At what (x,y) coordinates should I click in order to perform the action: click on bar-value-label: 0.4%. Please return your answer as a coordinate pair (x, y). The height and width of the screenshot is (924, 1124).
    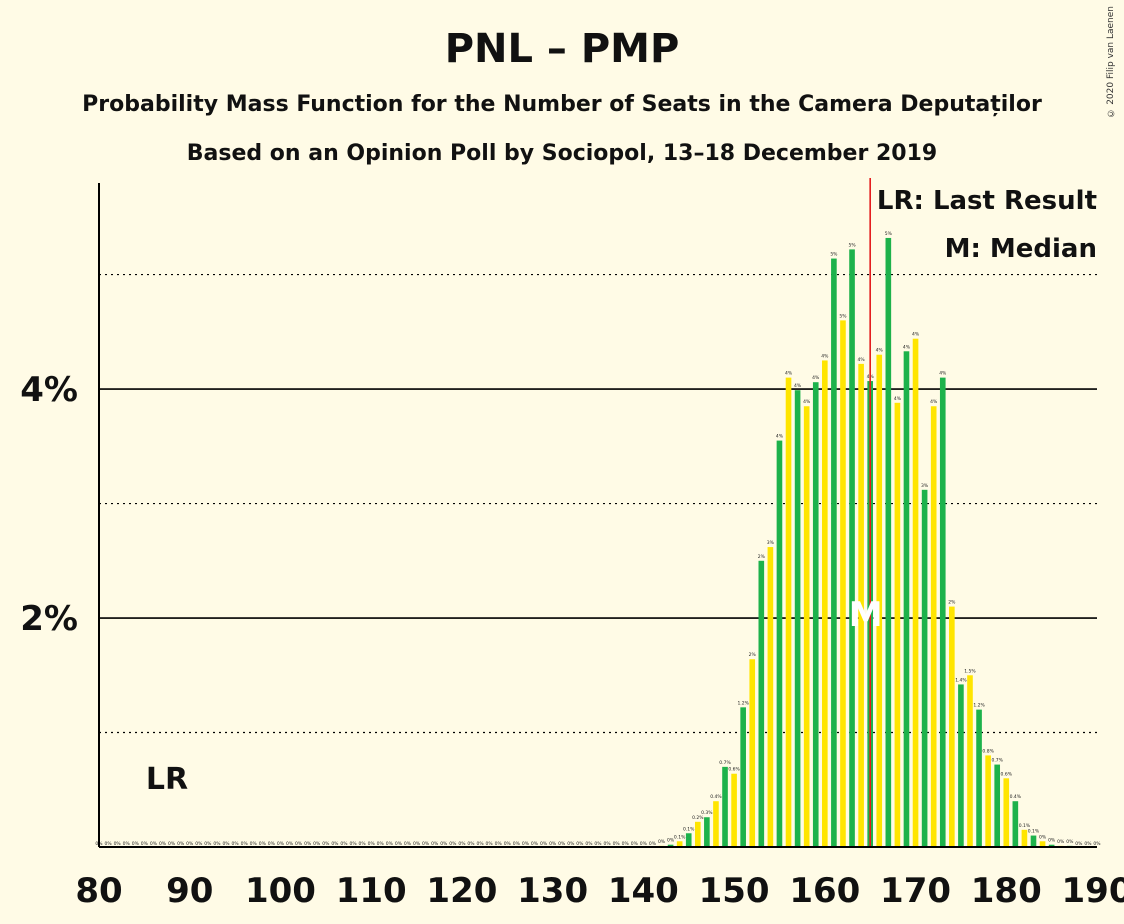
    Looking at the image, I should click on (716, 797).